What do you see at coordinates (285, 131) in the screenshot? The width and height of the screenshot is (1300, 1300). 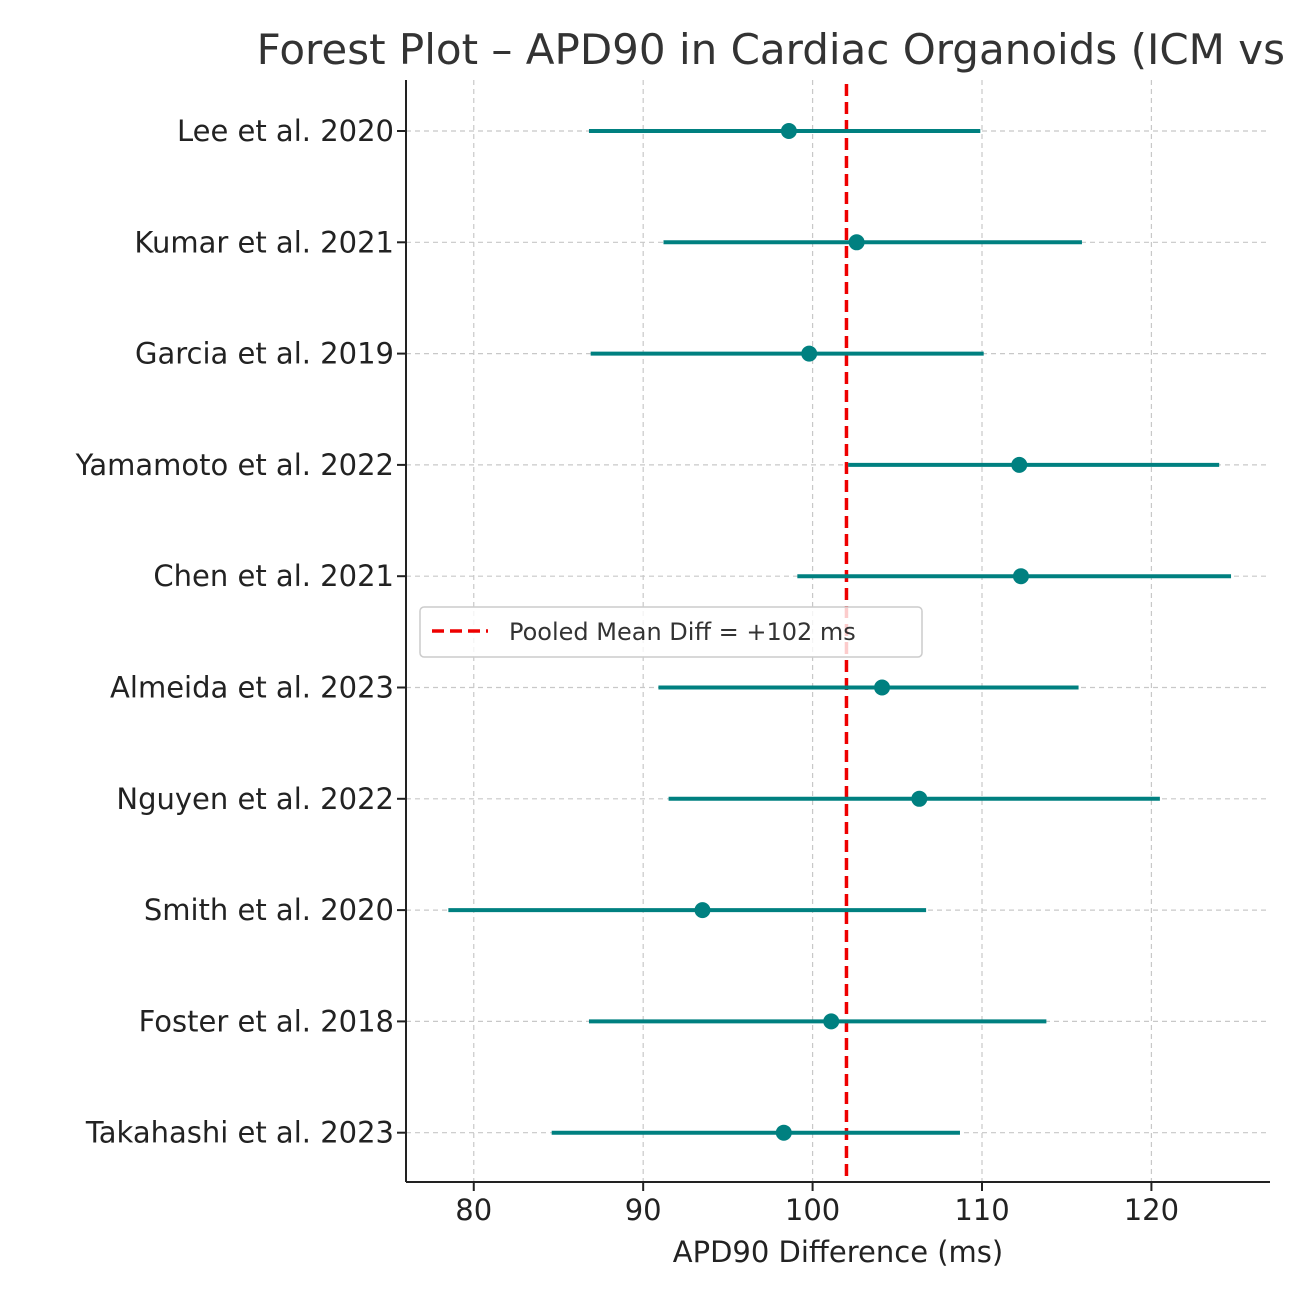 I see `study-label: Lee et al. 2020` at bounding box center [285, 131].